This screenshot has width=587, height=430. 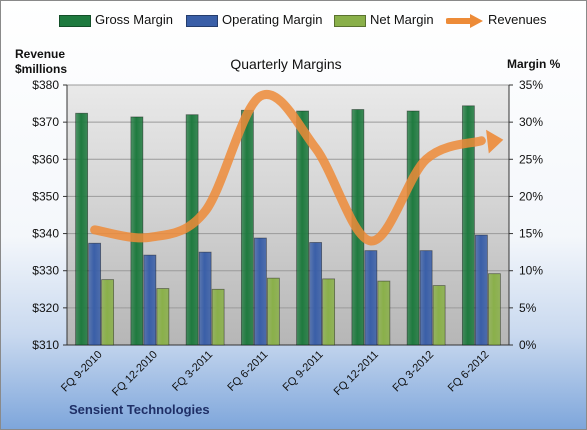 I want to click on revenues-arrow-icon, so click(x=464, y=20).